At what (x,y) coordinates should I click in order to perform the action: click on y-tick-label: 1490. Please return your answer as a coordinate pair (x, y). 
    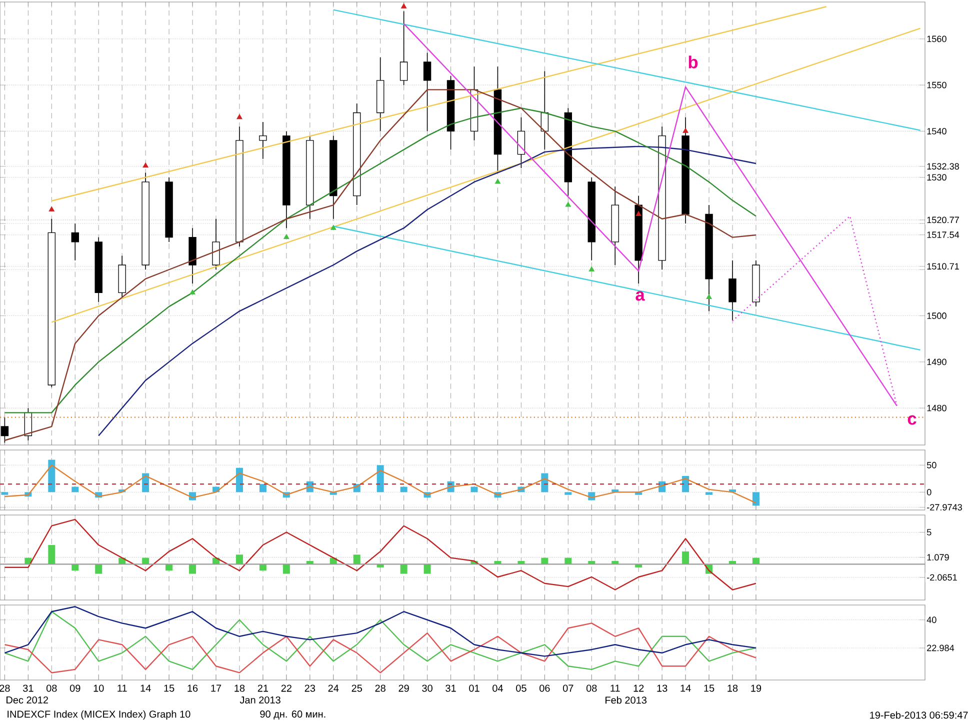
    Looking at the image, I should click on (936, 362).